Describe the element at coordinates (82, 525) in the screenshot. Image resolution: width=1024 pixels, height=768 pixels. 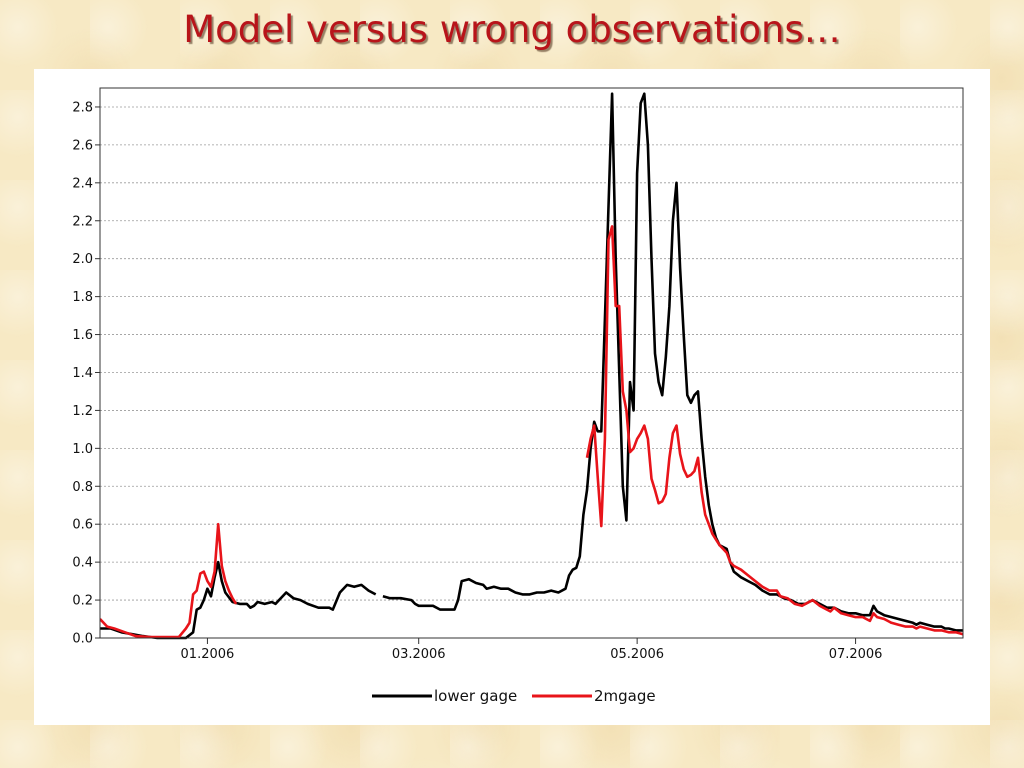
I see `y-tick-label: 0.6` at that location.